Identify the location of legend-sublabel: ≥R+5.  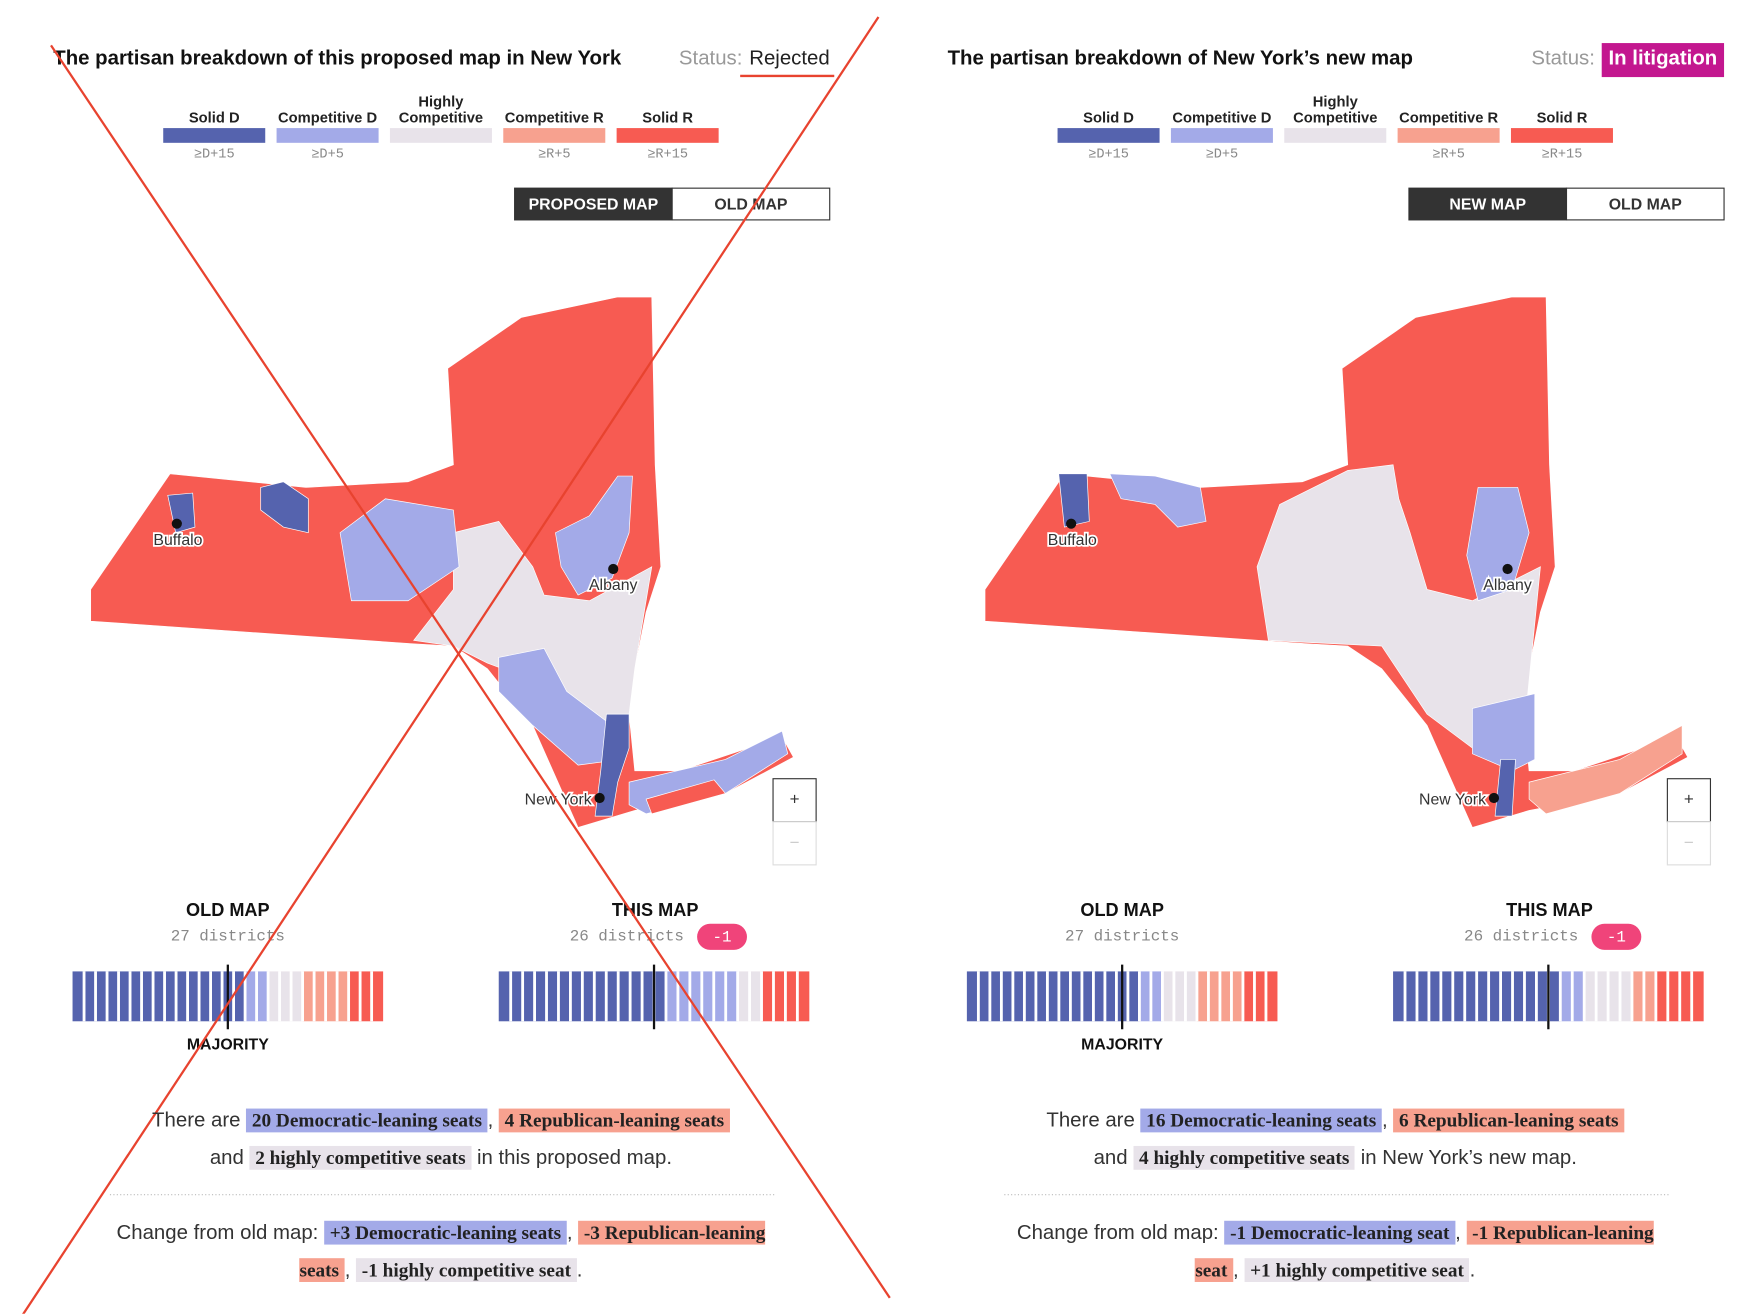
(554, 155).